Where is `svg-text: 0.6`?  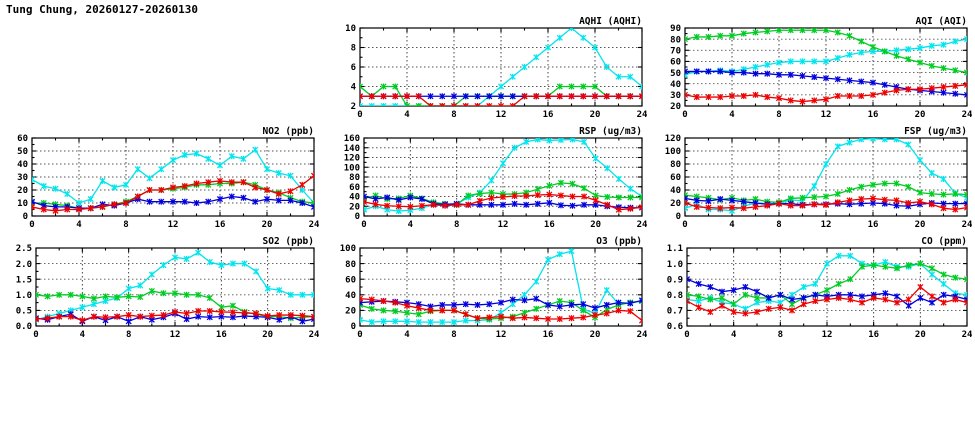
svg-text: 0.6 is located at coordinates (675, 327).